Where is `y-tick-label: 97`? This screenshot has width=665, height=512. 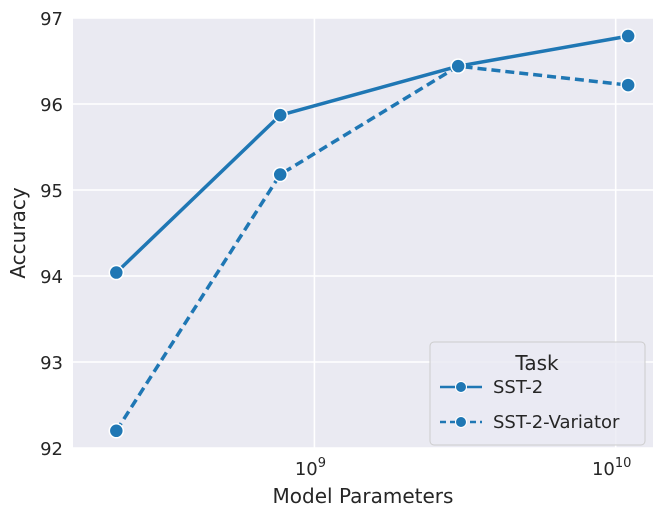 y-tick-label: 97 is located at coordinates (51, 19).